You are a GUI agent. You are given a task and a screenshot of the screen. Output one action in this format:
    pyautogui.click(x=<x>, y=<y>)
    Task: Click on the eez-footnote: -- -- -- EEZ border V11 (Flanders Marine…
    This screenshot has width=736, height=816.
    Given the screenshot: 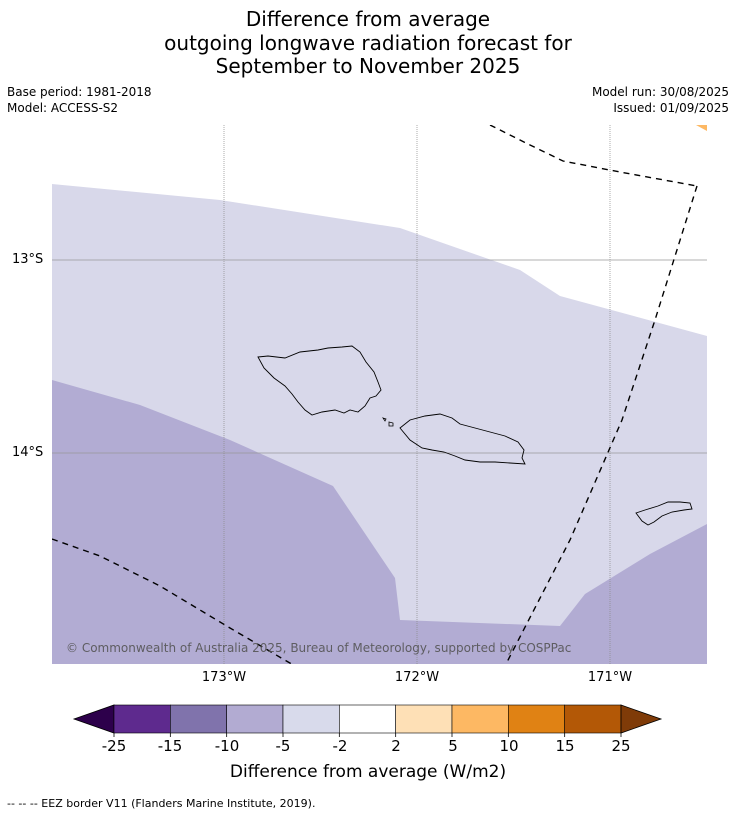 What is the action you would take?
    pyautogui.click(x=161, y=803)
    